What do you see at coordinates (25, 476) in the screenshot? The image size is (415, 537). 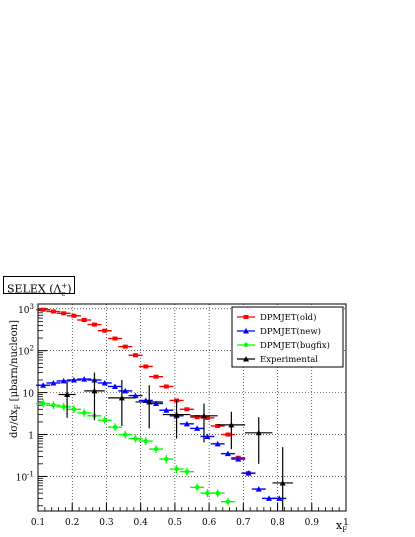 I see `y-tick-label: 10⁻¹` at bounding box center [25, 476].